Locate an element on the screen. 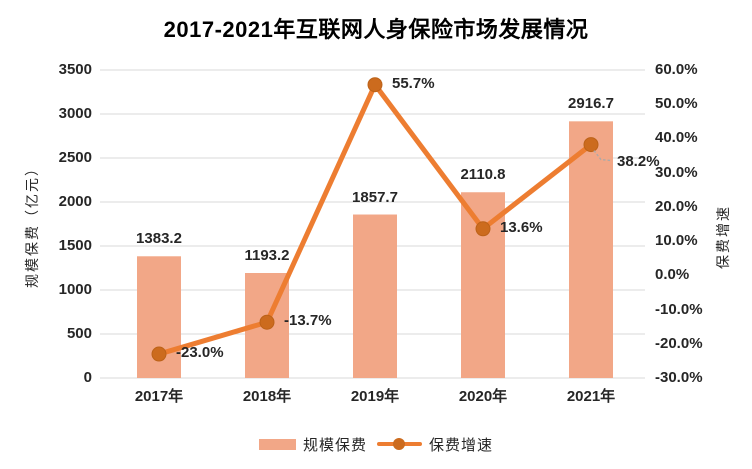 Image resolution: width=752 pixels, height=469 pixels. legend-item-line-series: 保费增速 is located at coordinates (435, 444).